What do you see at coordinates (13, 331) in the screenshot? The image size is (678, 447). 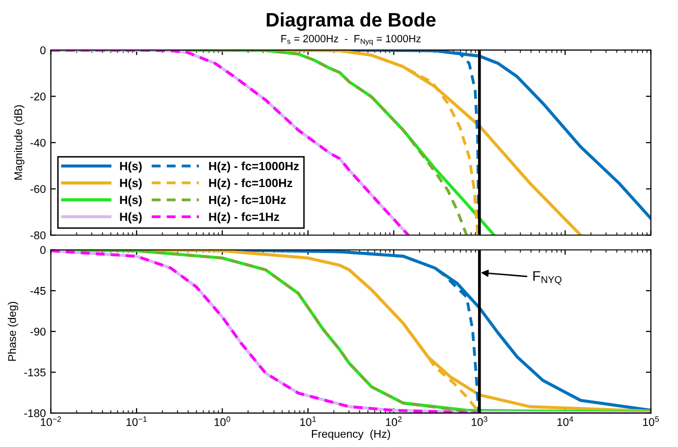 I see `y-axis-title: Phase (deg)` at bounding box center [13, 331].